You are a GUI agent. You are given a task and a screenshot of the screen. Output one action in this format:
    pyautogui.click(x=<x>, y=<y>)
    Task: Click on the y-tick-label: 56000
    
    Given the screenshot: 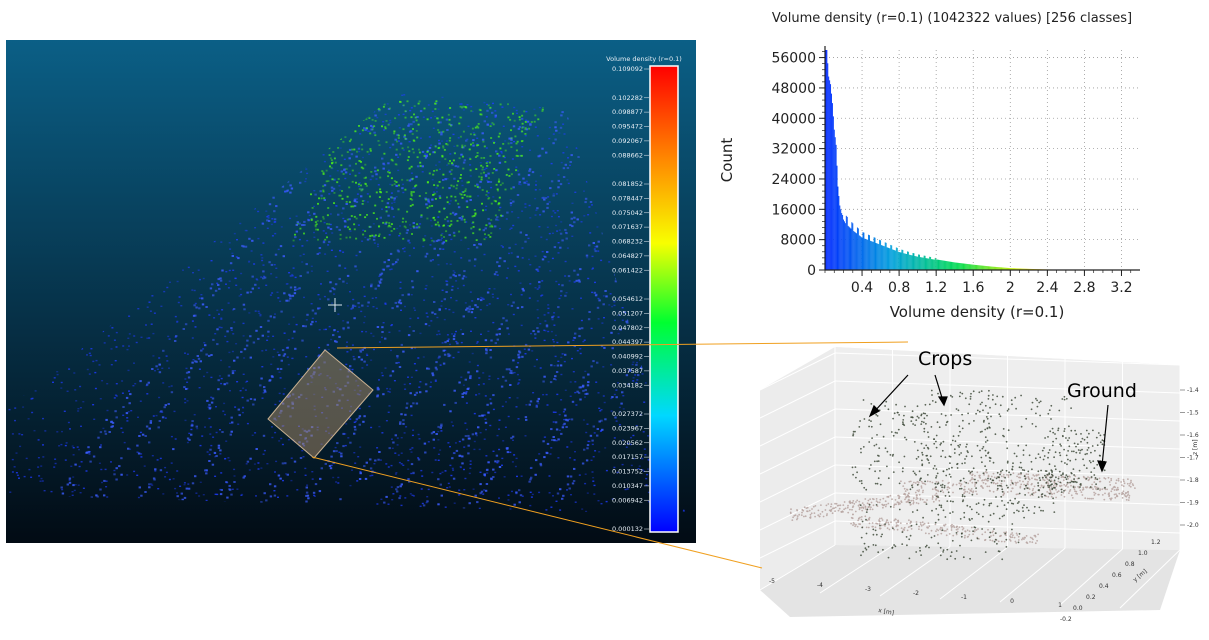 What is the action you would take?
    pyautogui.click(x=793, y=59)
    